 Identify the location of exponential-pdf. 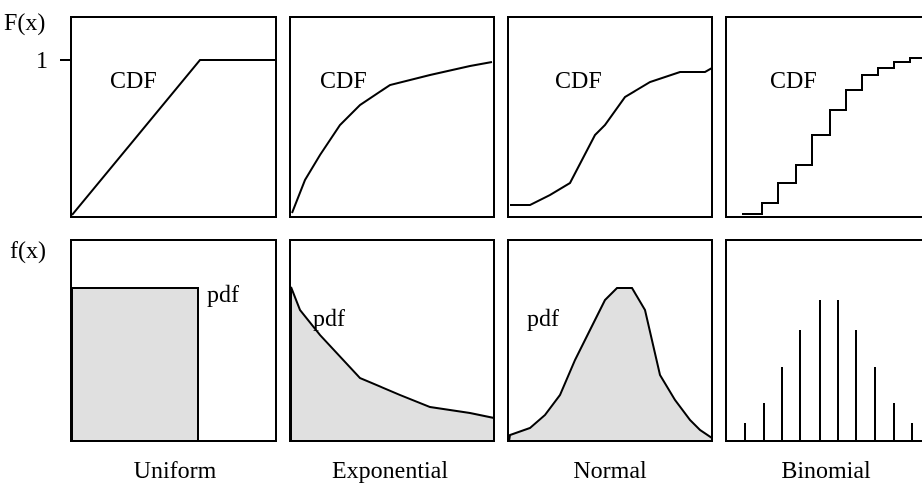
(392, 364).